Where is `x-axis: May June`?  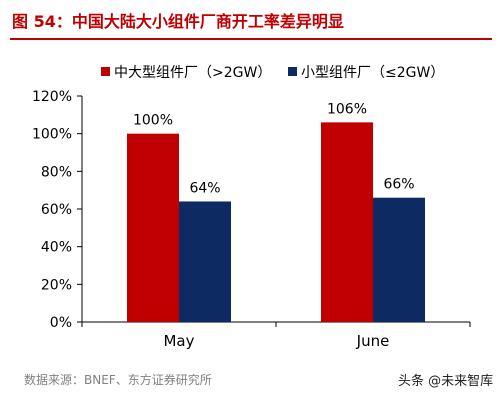 x-axis: May June is located at coordinates (276, 335).